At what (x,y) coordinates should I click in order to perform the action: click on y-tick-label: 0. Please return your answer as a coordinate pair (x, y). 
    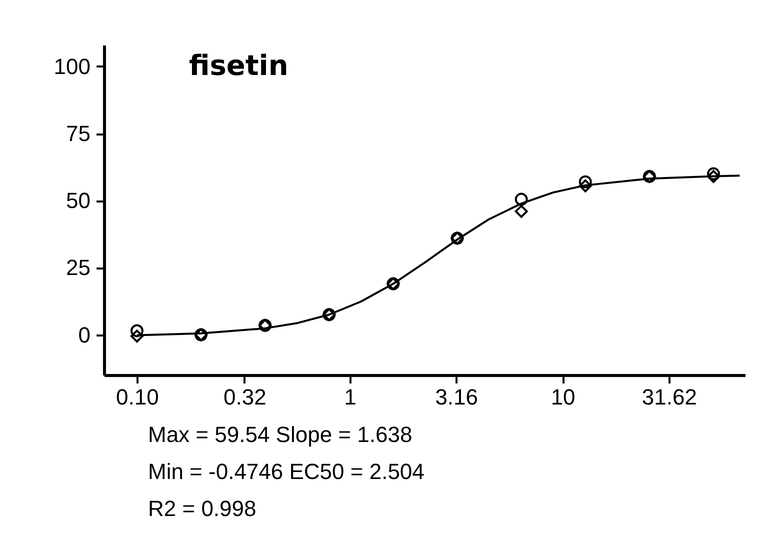
    Looking at the image, I should click on (84, 335).